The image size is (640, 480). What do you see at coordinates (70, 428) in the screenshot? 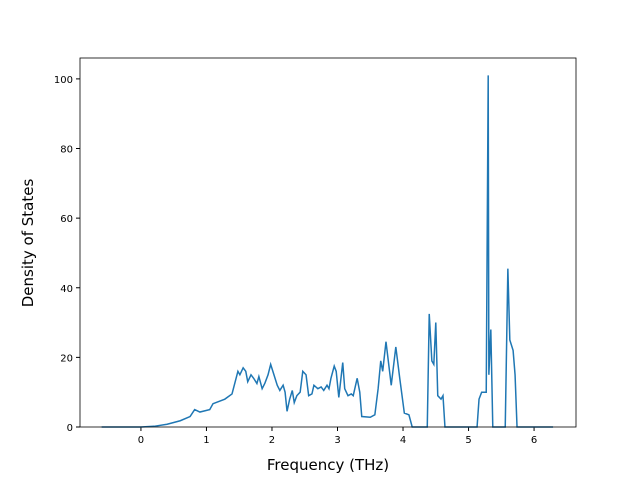
I see `y-tick-label: 0` at bounding box center [70, 428].